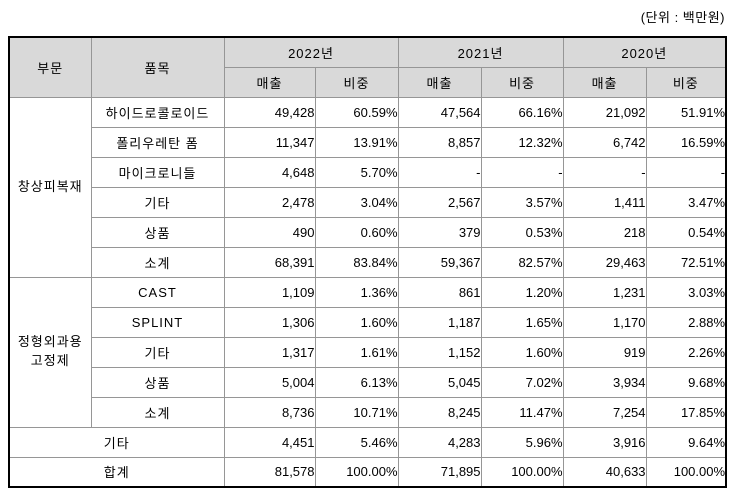 Image resolution: width=733 pixels, height=498 pixels. Describe the element at coordinates (269, 292) in the screenshot. I see `sales-cell: 1,109` at that location.